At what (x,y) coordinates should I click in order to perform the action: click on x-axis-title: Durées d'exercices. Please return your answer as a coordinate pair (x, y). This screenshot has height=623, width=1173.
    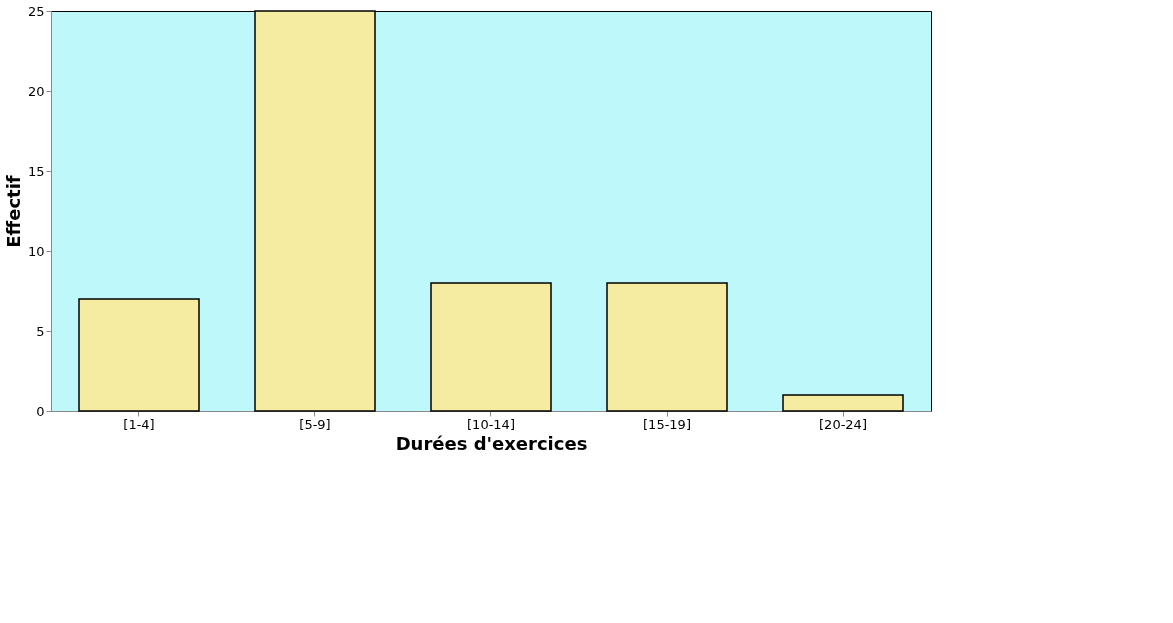
    Looking at the image, I should click on (491, 443).